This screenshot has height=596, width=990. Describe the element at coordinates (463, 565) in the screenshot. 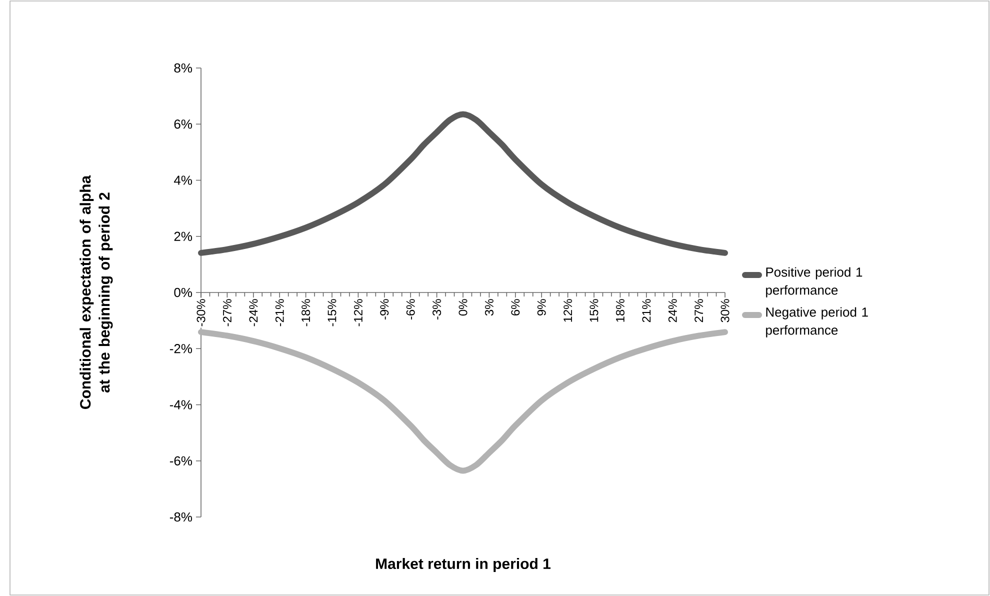

I see `x-axis-title: Market return in period 1` at that location.